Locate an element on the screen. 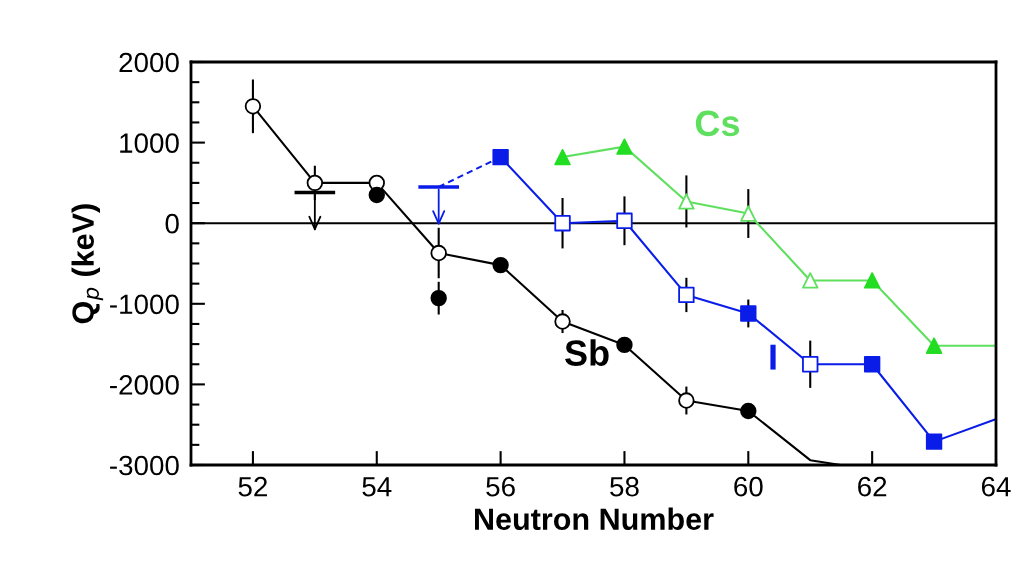  y-tick-label: -2000 is located at coordinates (144, 385).